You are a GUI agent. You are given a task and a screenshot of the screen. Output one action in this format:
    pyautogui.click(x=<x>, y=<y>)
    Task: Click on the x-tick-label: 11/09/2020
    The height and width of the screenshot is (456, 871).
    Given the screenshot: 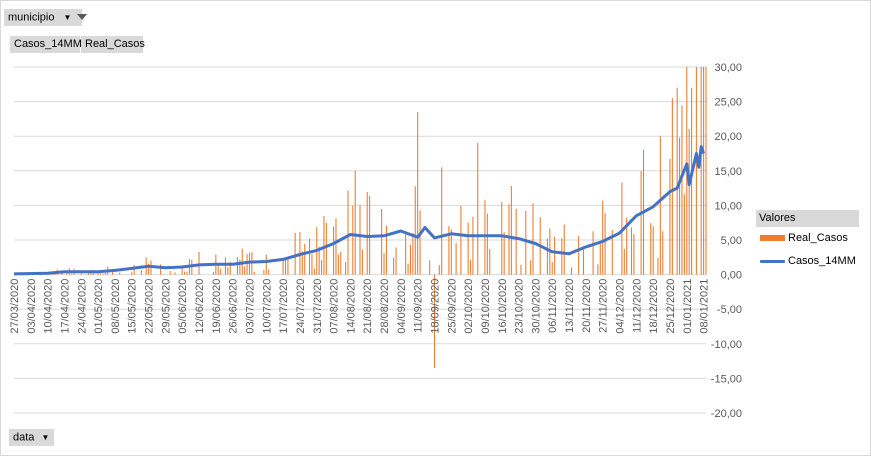 What is the action you would take?
    pyautogui.click(x=419, y=306)
    